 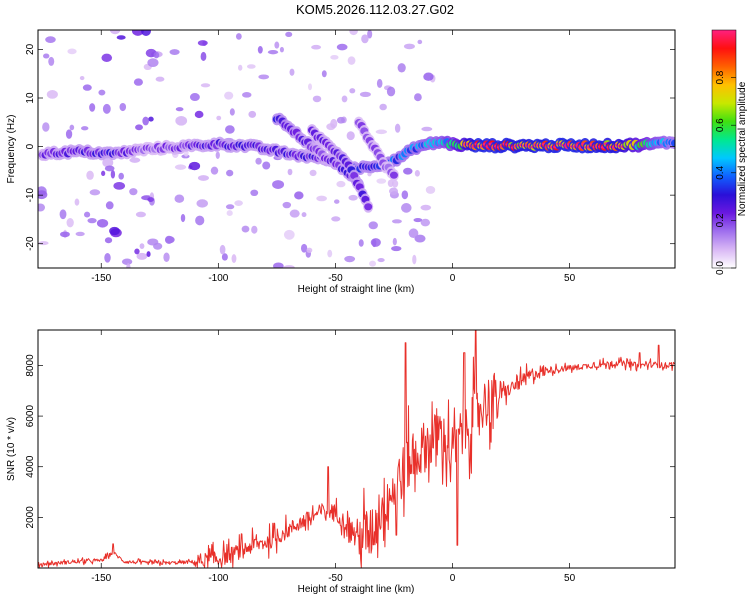 What do you see at coordinates (742, 148) in the screenshot?
I see `colorbar-label: Normalized spectral amplitude` at bounding box center [742, 148].